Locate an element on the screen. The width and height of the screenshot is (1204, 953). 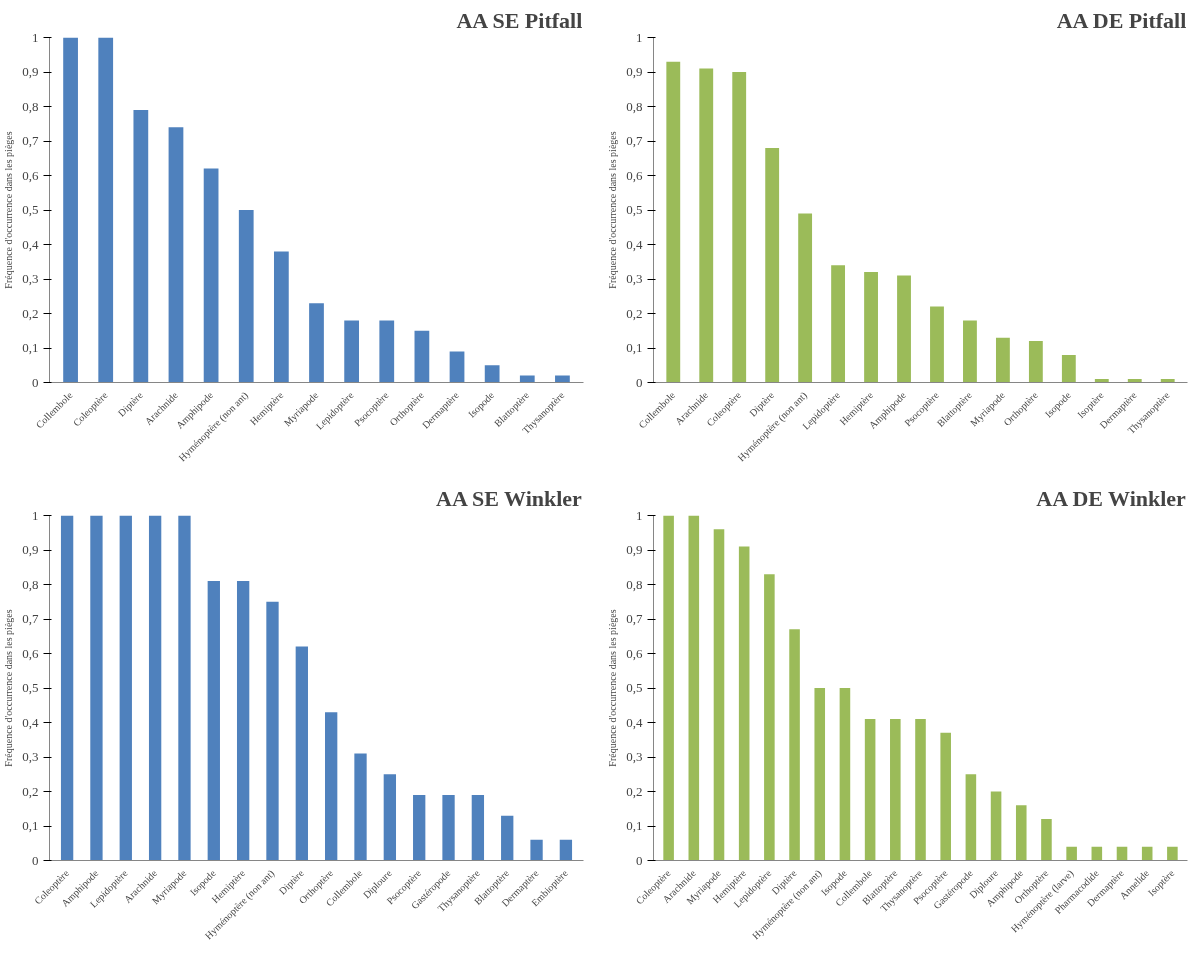
chart-title: AA DE Pitfall is located at coordinates (1121, 20).